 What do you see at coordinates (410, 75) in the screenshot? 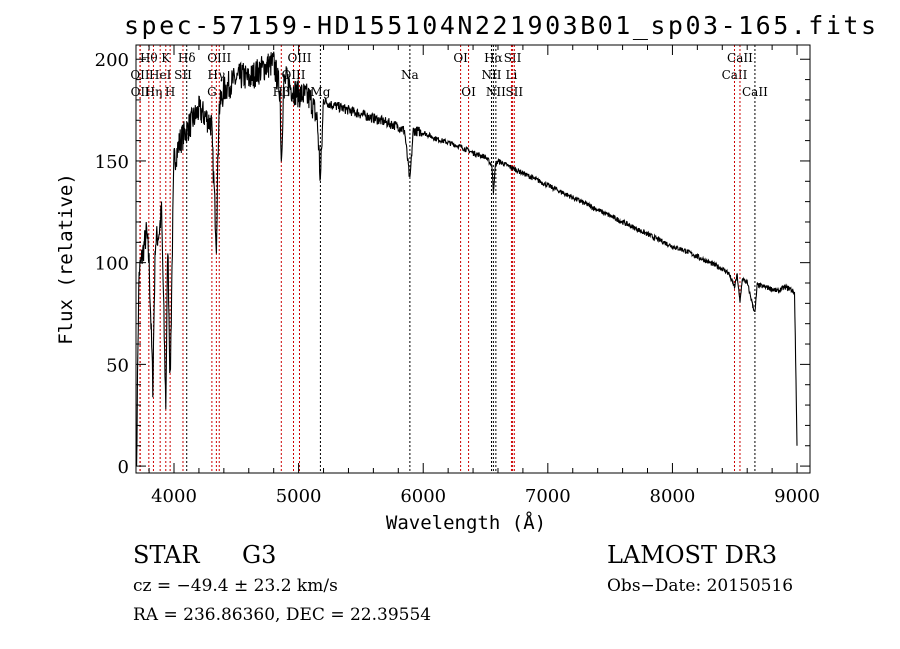
I see `line-marker-label: Na` at bounding box center [410, 75].